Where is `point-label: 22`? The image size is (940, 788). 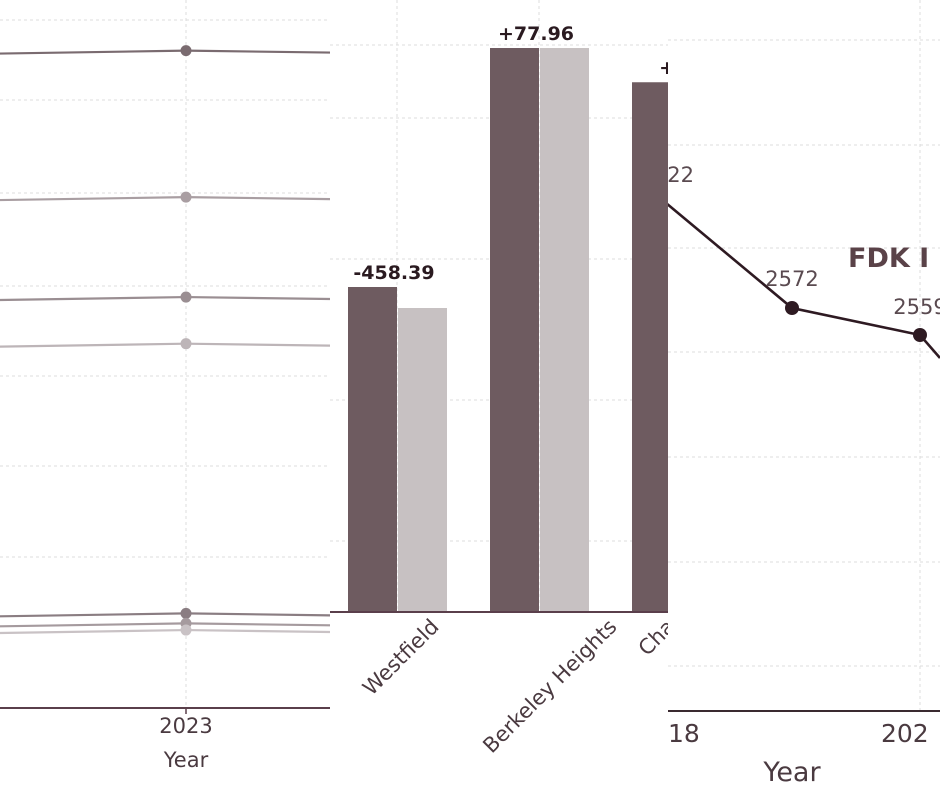
point-label: 22 is located at coordinates (681, 175).